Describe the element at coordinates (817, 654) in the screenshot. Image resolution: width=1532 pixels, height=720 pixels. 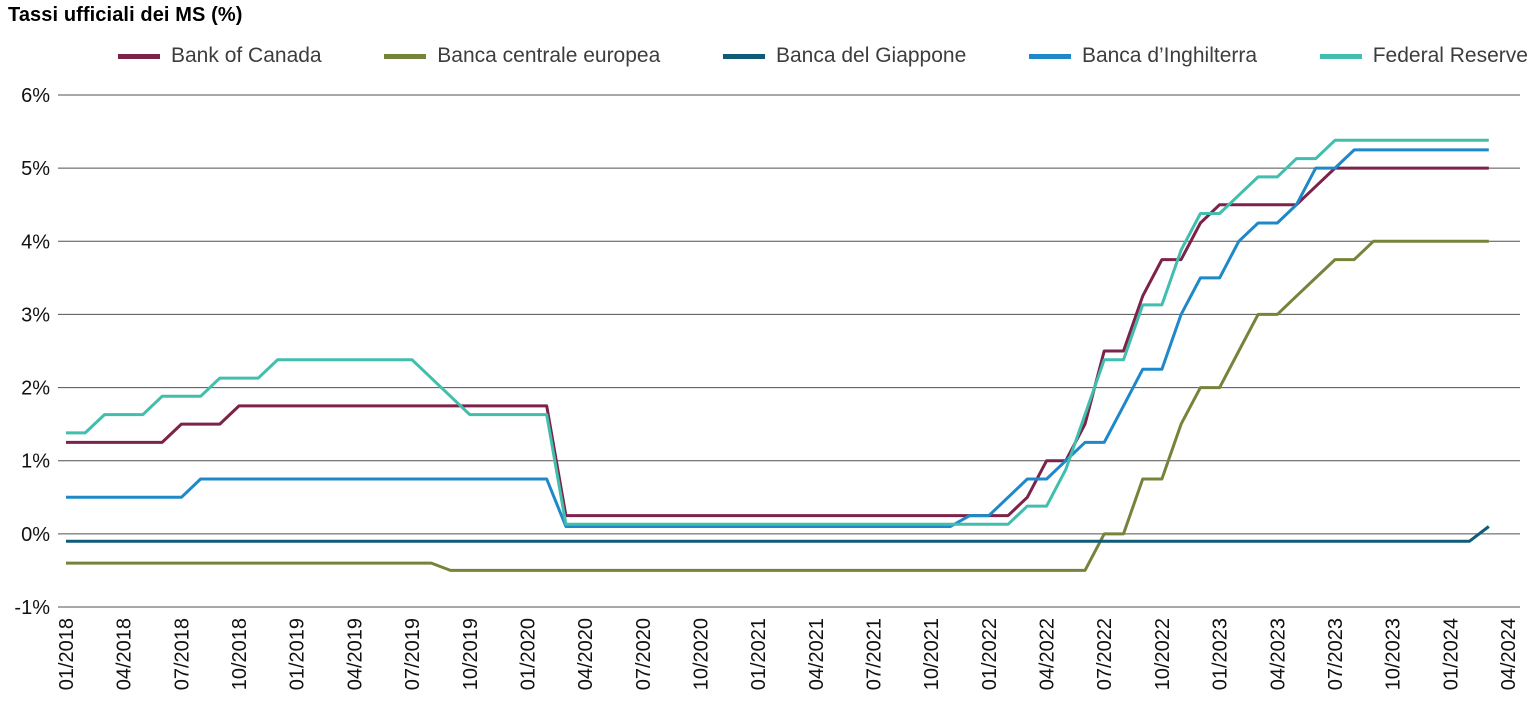
I see `x-axis-label: 04/2021` at that location.